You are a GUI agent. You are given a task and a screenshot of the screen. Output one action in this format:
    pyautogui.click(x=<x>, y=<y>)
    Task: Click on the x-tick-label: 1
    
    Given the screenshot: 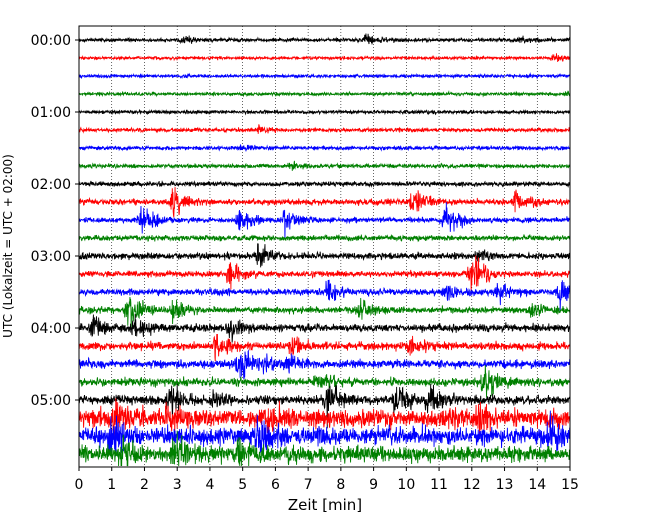 What is the action you would take?
    pyautogui.click(x=111, y=485)
    